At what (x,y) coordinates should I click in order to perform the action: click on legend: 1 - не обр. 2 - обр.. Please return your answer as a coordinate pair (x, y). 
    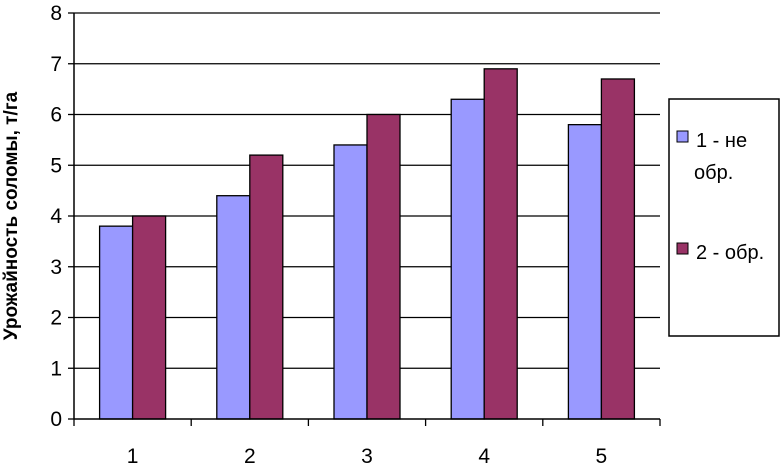
    Looking at the image, I should click on (724, 217).